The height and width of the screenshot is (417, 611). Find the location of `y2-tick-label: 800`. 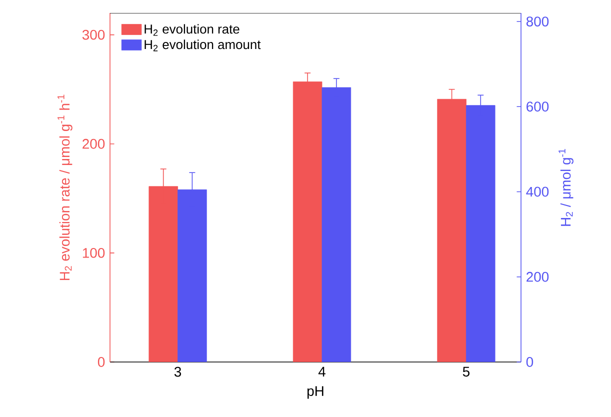

y2-tick-label: 800 is located at coordinates (537, 21).